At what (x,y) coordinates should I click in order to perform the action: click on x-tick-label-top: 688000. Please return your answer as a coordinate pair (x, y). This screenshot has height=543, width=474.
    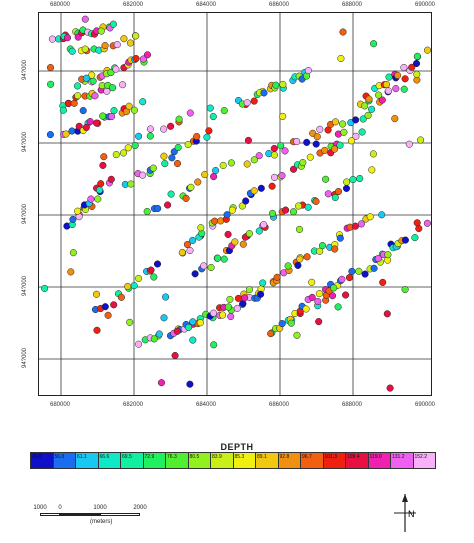
    Looking at the image, I should click on (352, 5).